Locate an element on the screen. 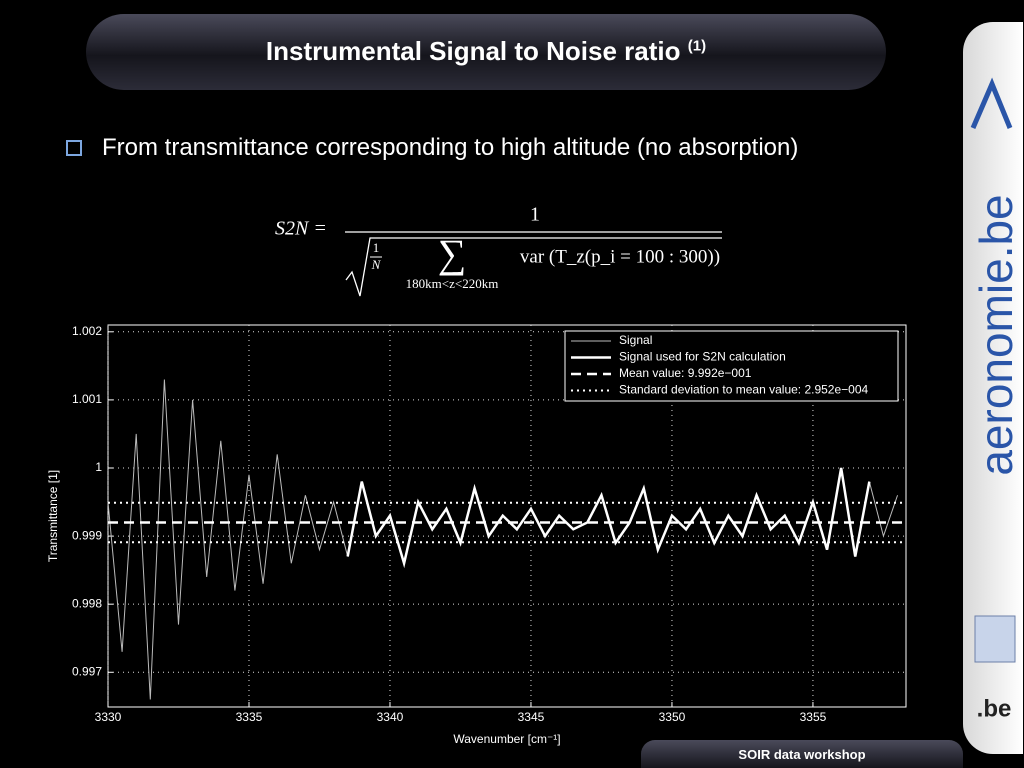 This screenshot has height=768, width=1024. x-tick-label: 3330 is located at coordinates (108, 717).